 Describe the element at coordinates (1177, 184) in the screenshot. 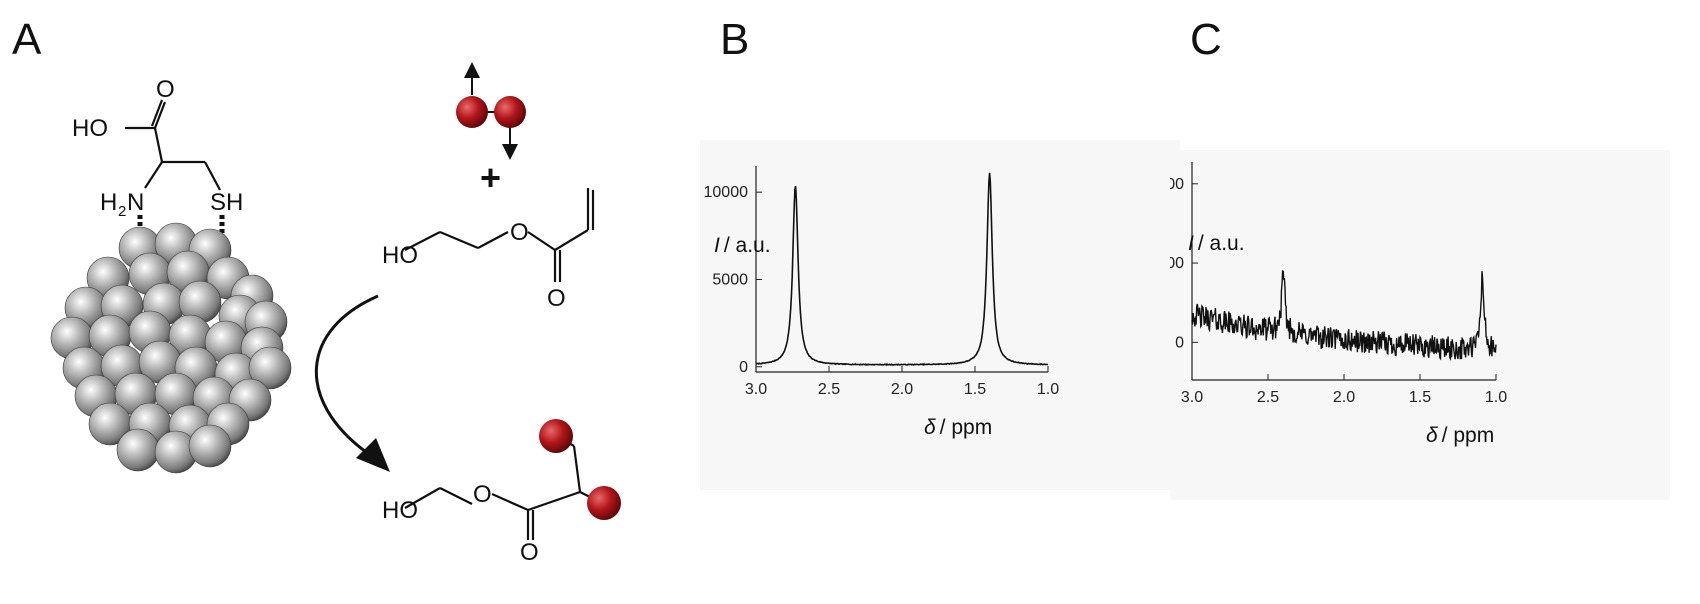

I see `y-tick-label: 400` at that location.